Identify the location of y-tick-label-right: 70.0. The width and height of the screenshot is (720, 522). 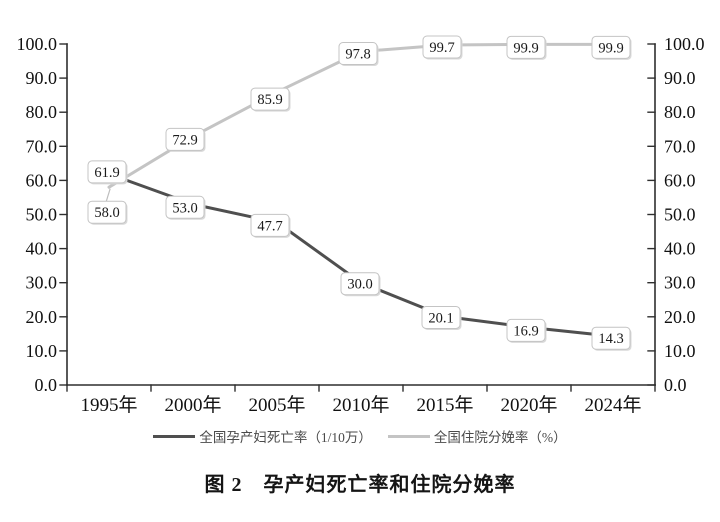
(680, 146).